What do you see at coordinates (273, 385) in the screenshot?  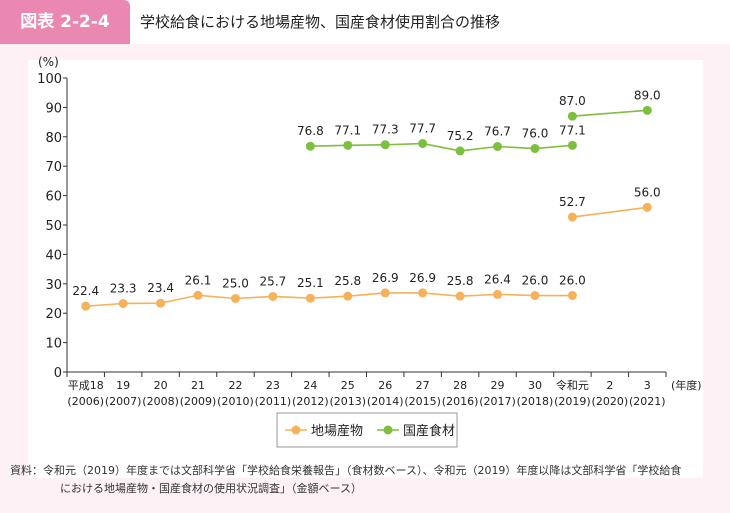 I see `x-tick-label: 23` at bounding box center [273, 385].